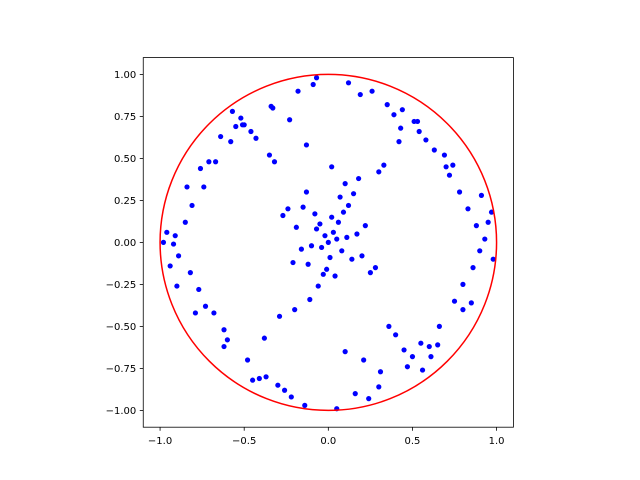  What do you see at coordinates (125, 117) in the screenshot?
I see `y-tick-label: 0.75` at bounding box center [125, 117].